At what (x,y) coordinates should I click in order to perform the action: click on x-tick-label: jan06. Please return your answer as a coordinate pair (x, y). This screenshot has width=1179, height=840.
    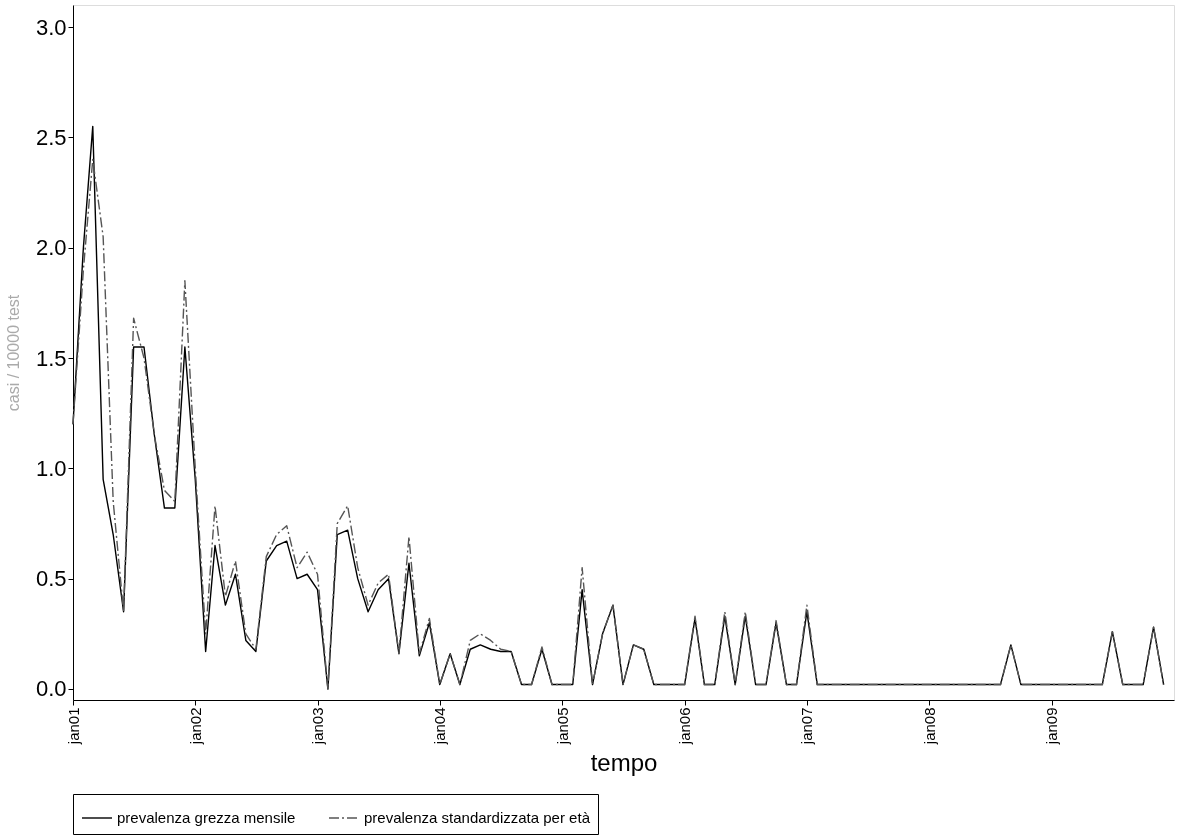
    Looking at the image, I should click on (685, 726).